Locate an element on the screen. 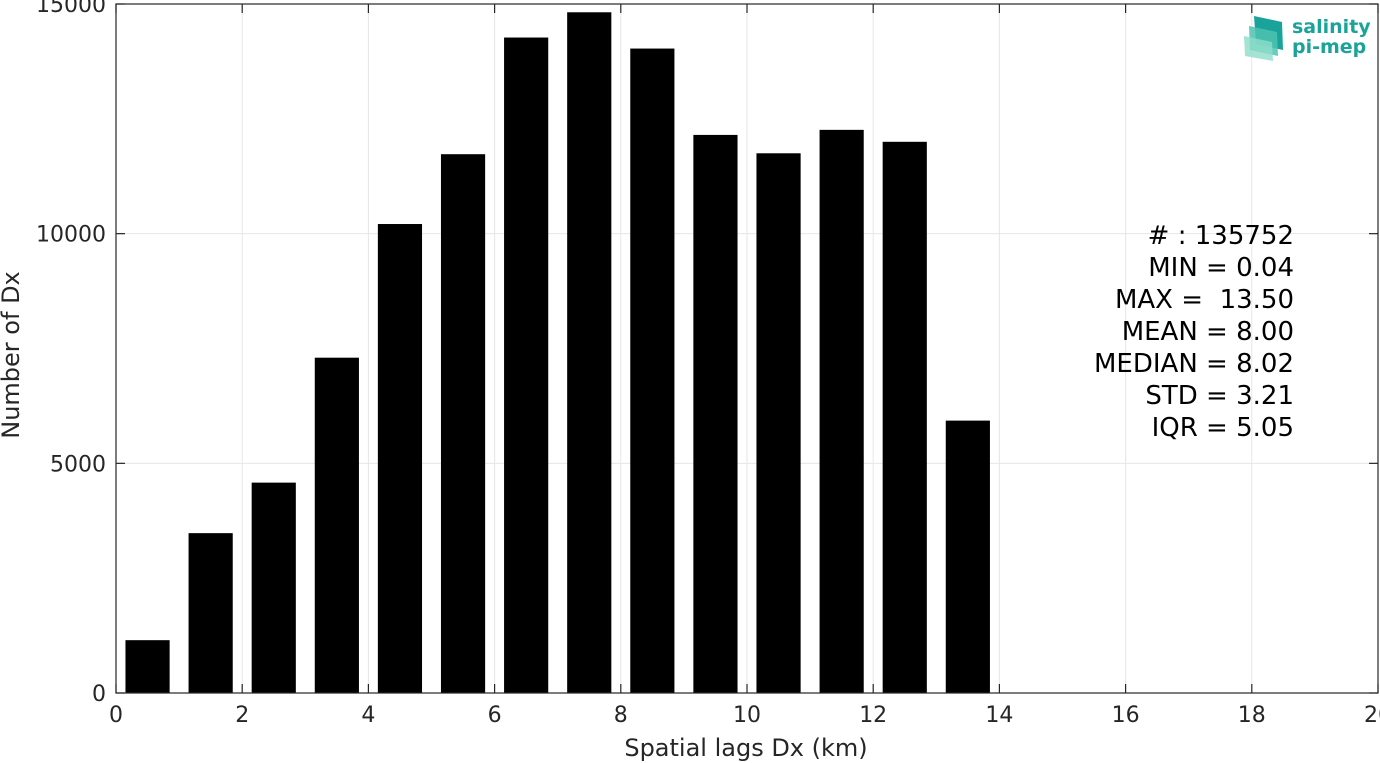  bar-5.5 is located at coordinates (463, 423).